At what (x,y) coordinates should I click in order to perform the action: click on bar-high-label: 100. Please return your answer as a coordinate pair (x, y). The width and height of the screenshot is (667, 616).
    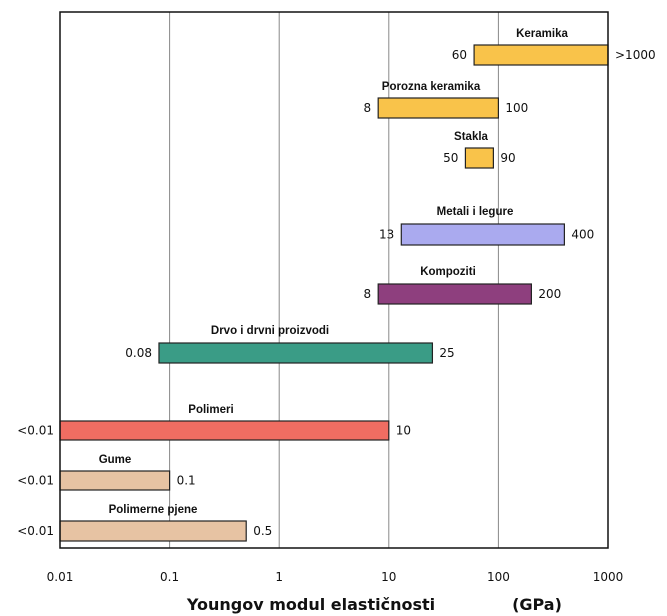
    Looking at the image, I should click on (516, 108).